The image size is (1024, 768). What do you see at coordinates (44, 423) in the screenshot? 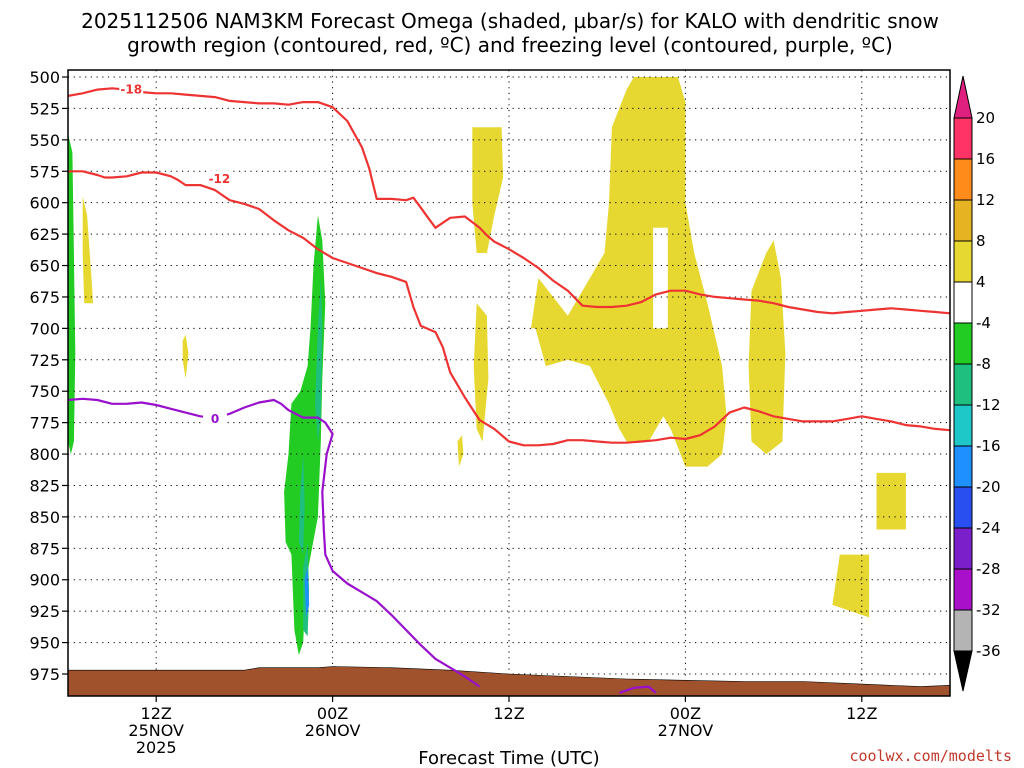
I see `y-tick-label: 775` at bounding box center [44, 423].